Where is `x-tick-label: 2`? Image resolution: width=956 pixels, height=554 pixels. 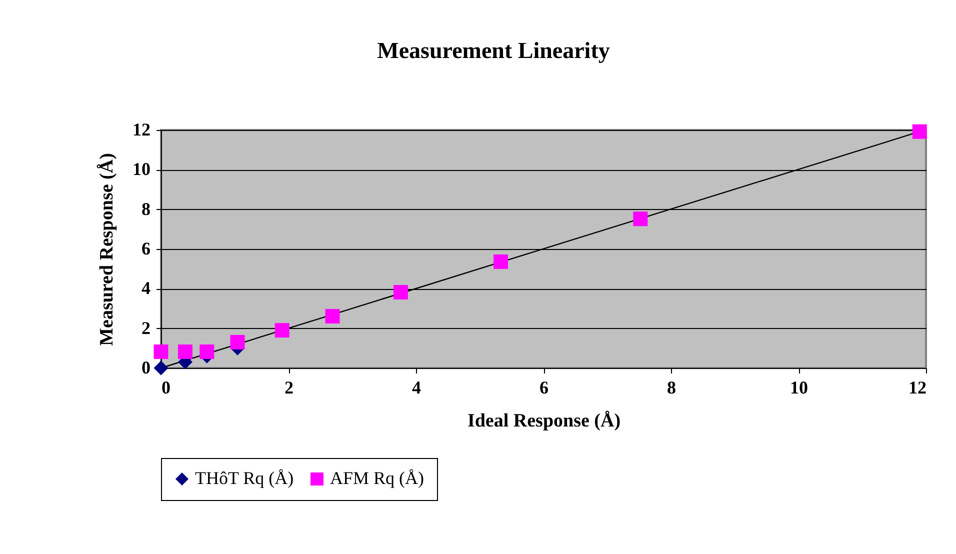
x-tick-label: 2 is located at coordinates (289, 388).